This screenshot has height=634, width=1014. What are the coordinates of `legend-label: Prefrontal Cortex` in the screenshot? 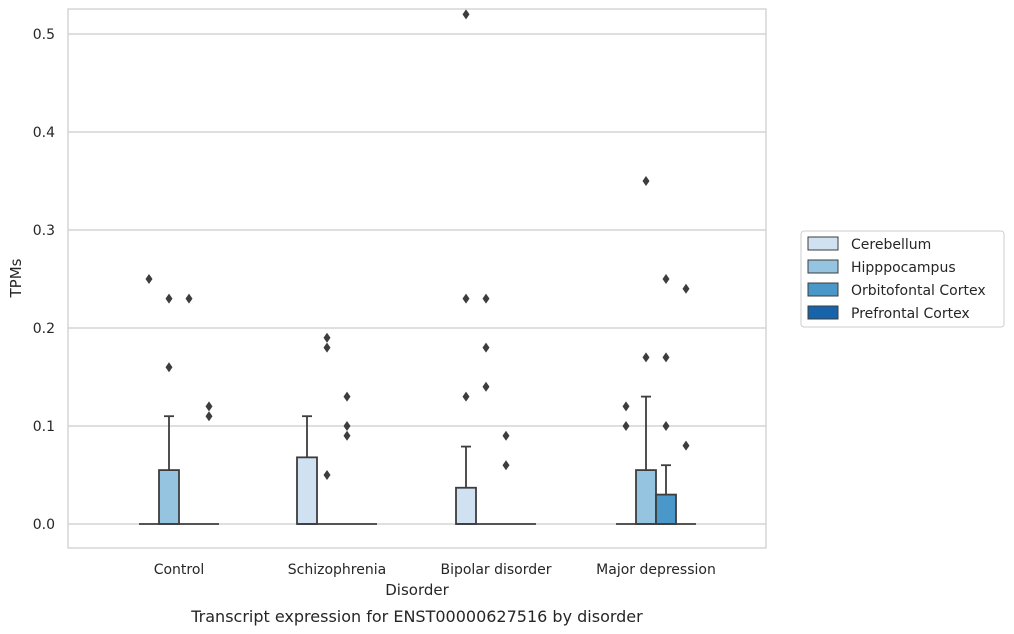 It's located at (910, 314).